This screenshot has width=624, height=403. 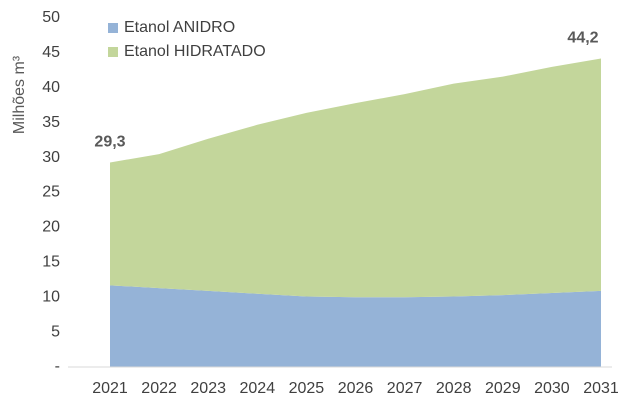 I want to click on legend-label: Etanol HIDRATADO, so click(x=195, y=51).